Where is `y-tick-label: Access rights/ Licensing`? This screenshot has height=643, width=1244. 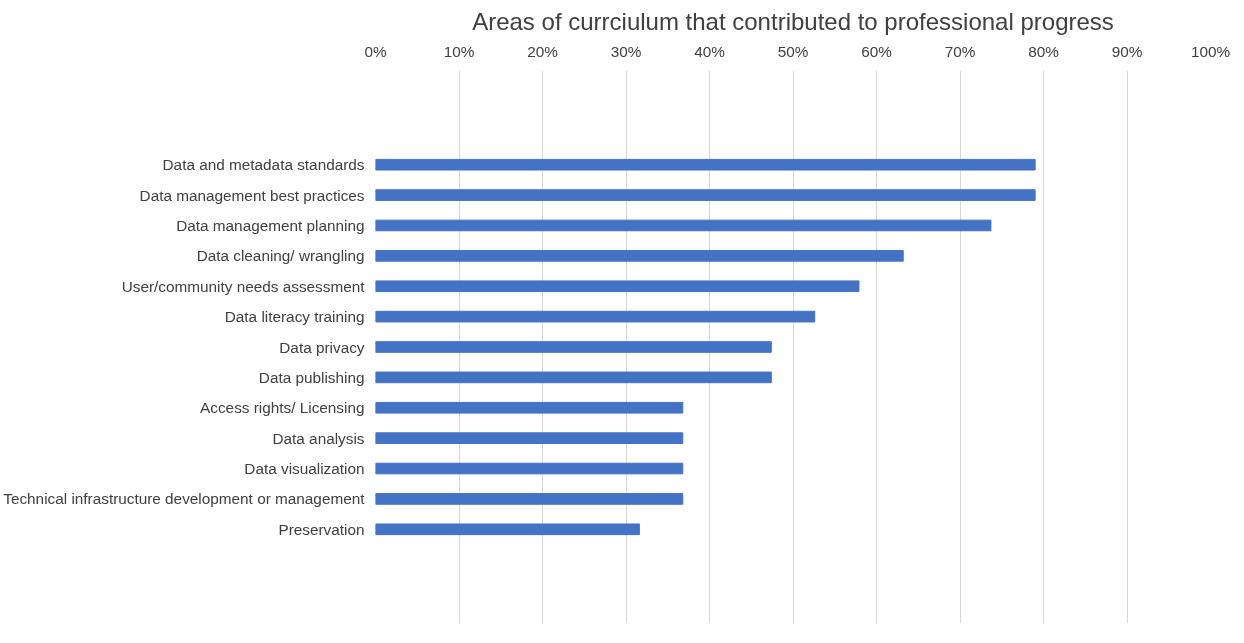 y-tick-label: Access rights/ Licensing is located at coordinates (282, 408).